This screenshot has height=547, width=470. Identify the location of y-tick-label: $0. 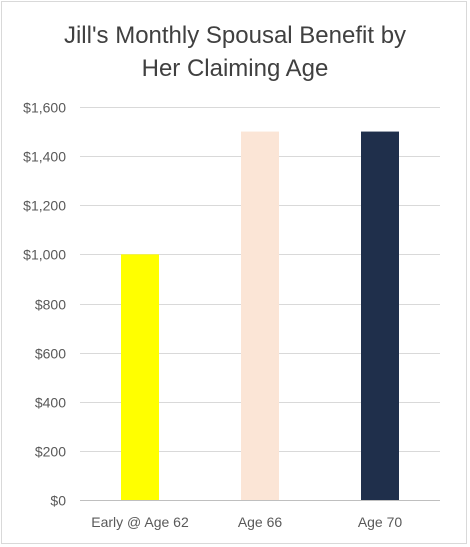
(58, 501).